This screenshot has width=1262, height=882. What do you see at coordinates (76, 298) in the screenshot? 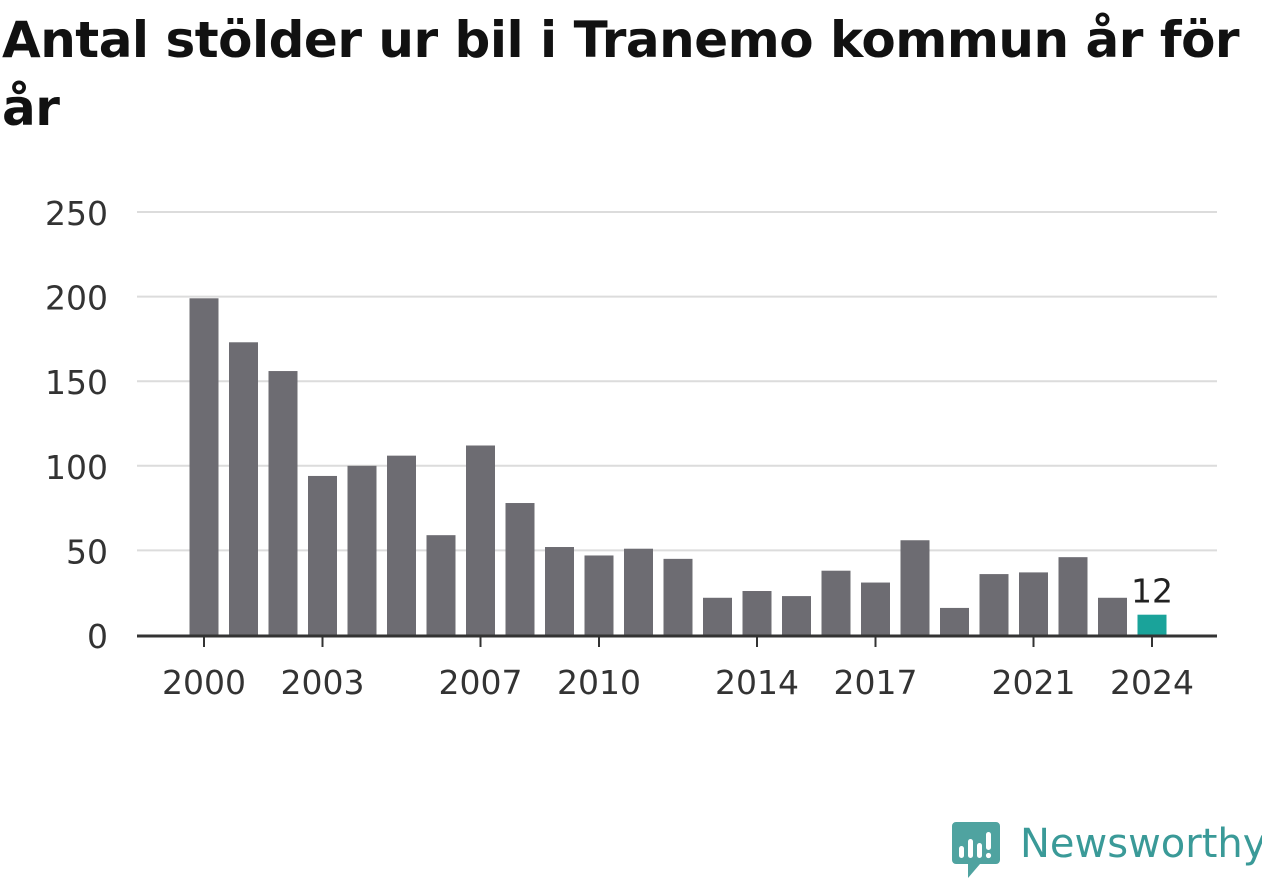
I see `y-tick-label: 200` at bounding box center [76, 298].